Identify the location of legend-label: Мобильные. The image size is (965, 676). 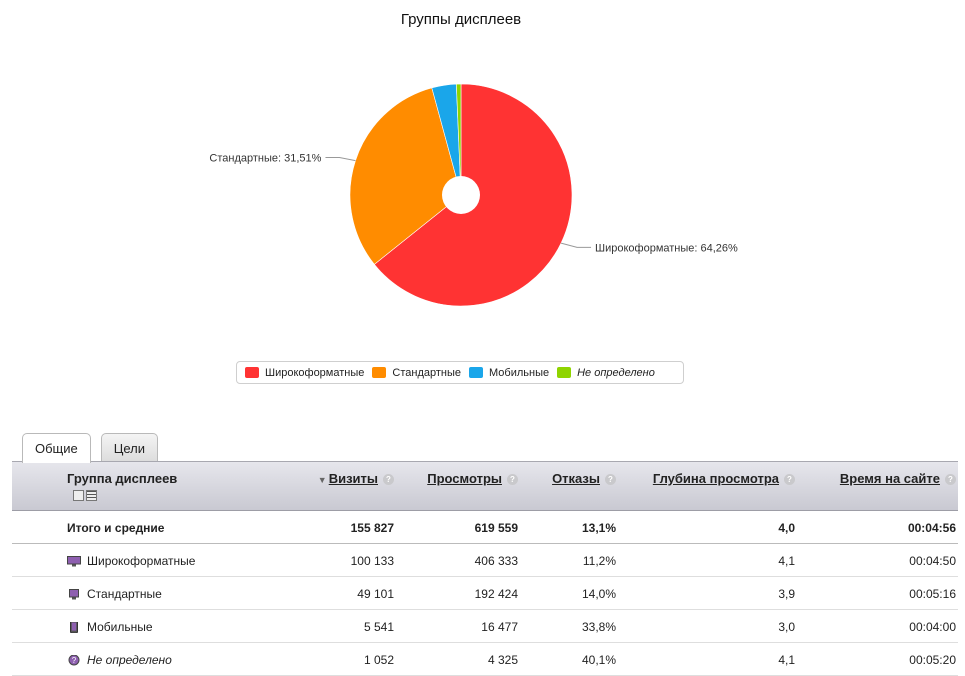
(519, 372).